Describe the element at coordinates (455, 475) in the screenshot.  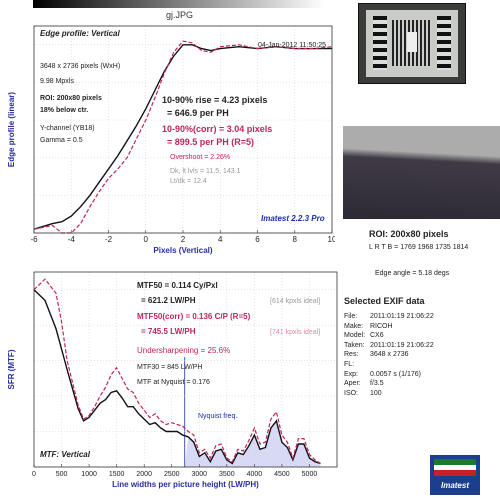
I see `imatest-logo: Imatest` at that location.